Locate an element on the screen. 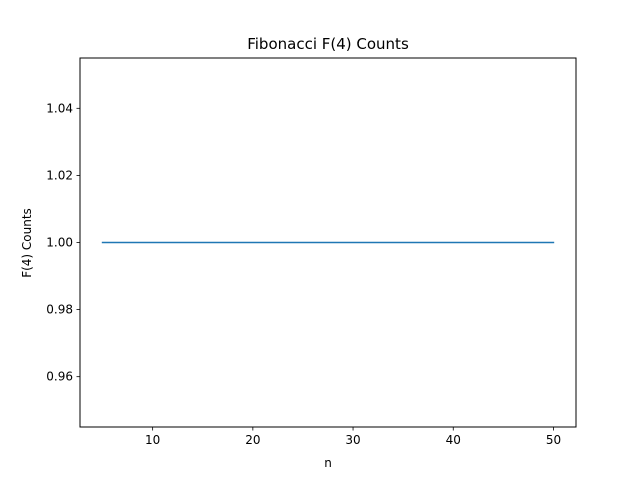 The image size is (640, 480). chart-title: Fibonacci F(4) Counts is located at coordinates (328, 44).